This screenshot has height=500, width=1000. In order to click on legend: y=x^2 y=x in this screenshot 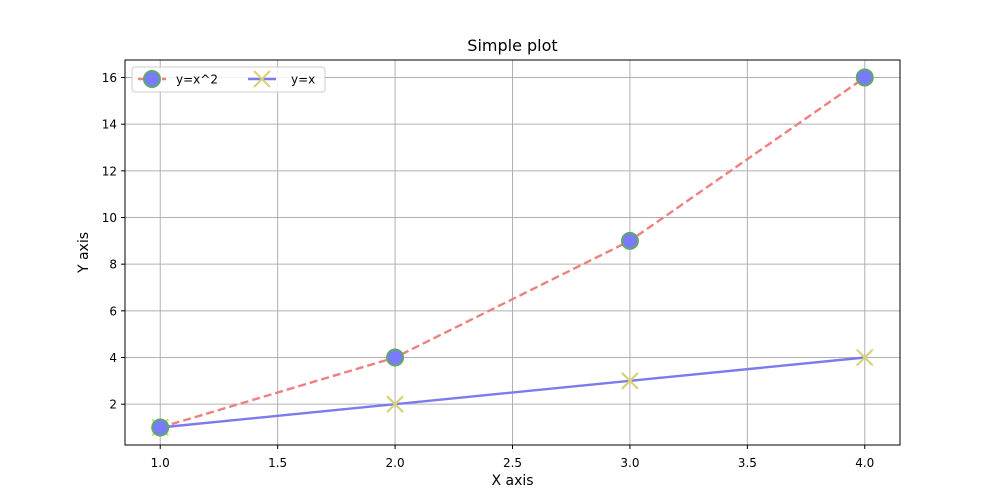, I will do `click(228, 79)`.